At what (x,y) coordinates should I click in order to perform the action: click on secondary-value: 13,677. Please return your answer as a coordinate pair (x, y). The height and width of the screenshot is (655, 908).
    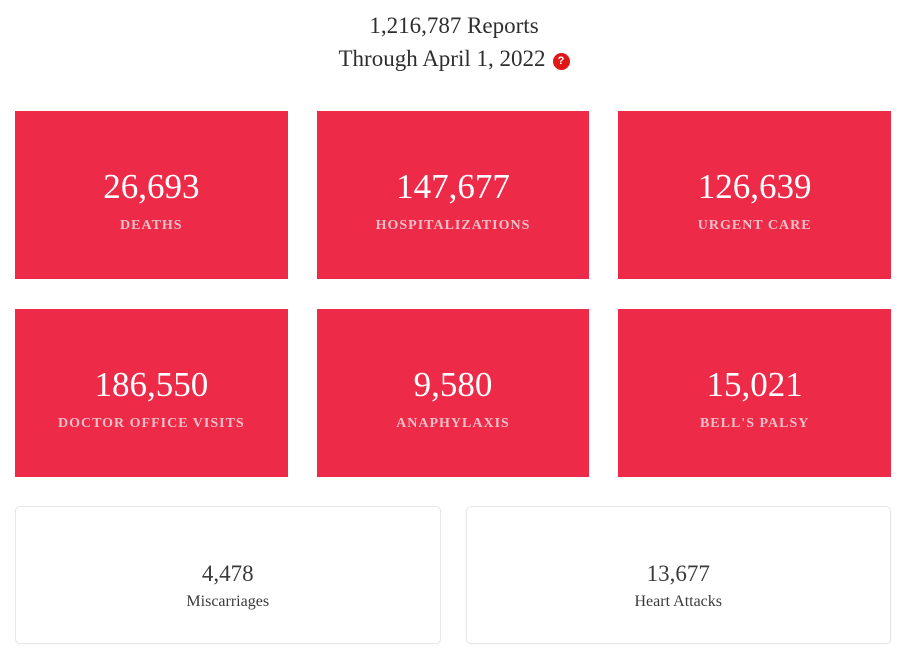
    Looking at the image, I should click on (678, 573).